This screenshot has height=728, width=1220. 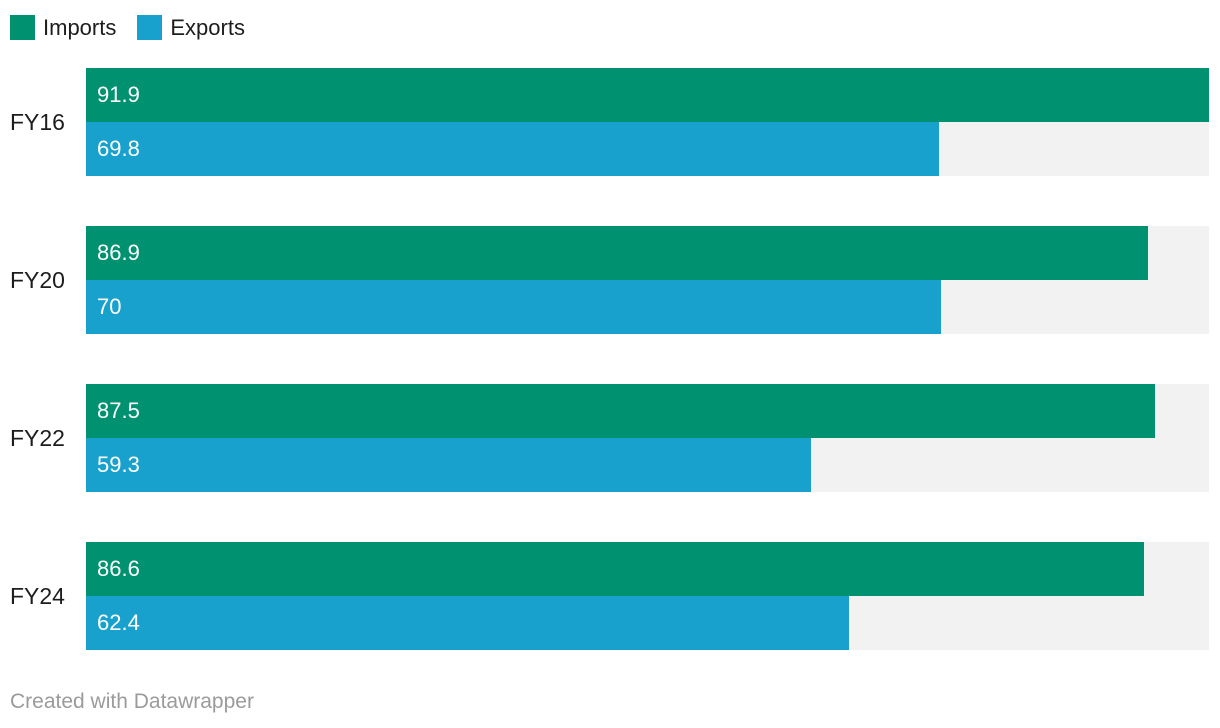 I want to click on value-label: 86.6, so click(x=118, y=568).